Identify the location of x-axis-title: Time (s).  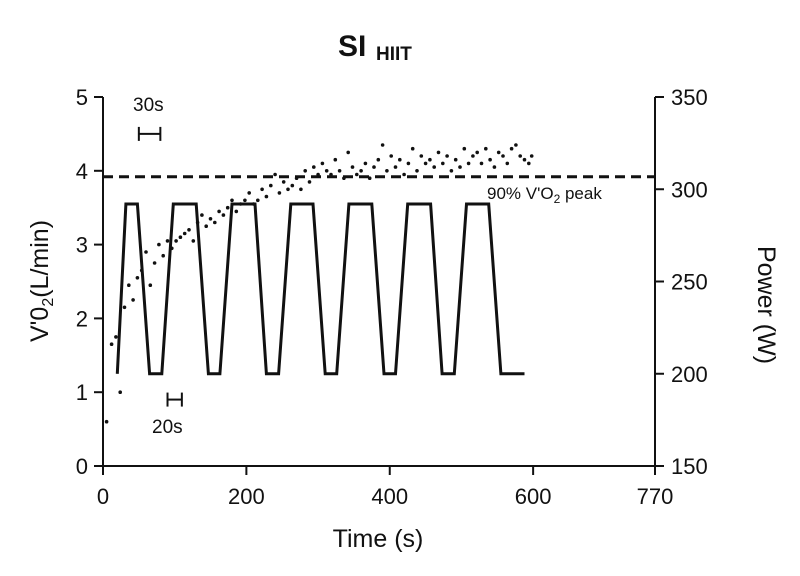
(378, 539).